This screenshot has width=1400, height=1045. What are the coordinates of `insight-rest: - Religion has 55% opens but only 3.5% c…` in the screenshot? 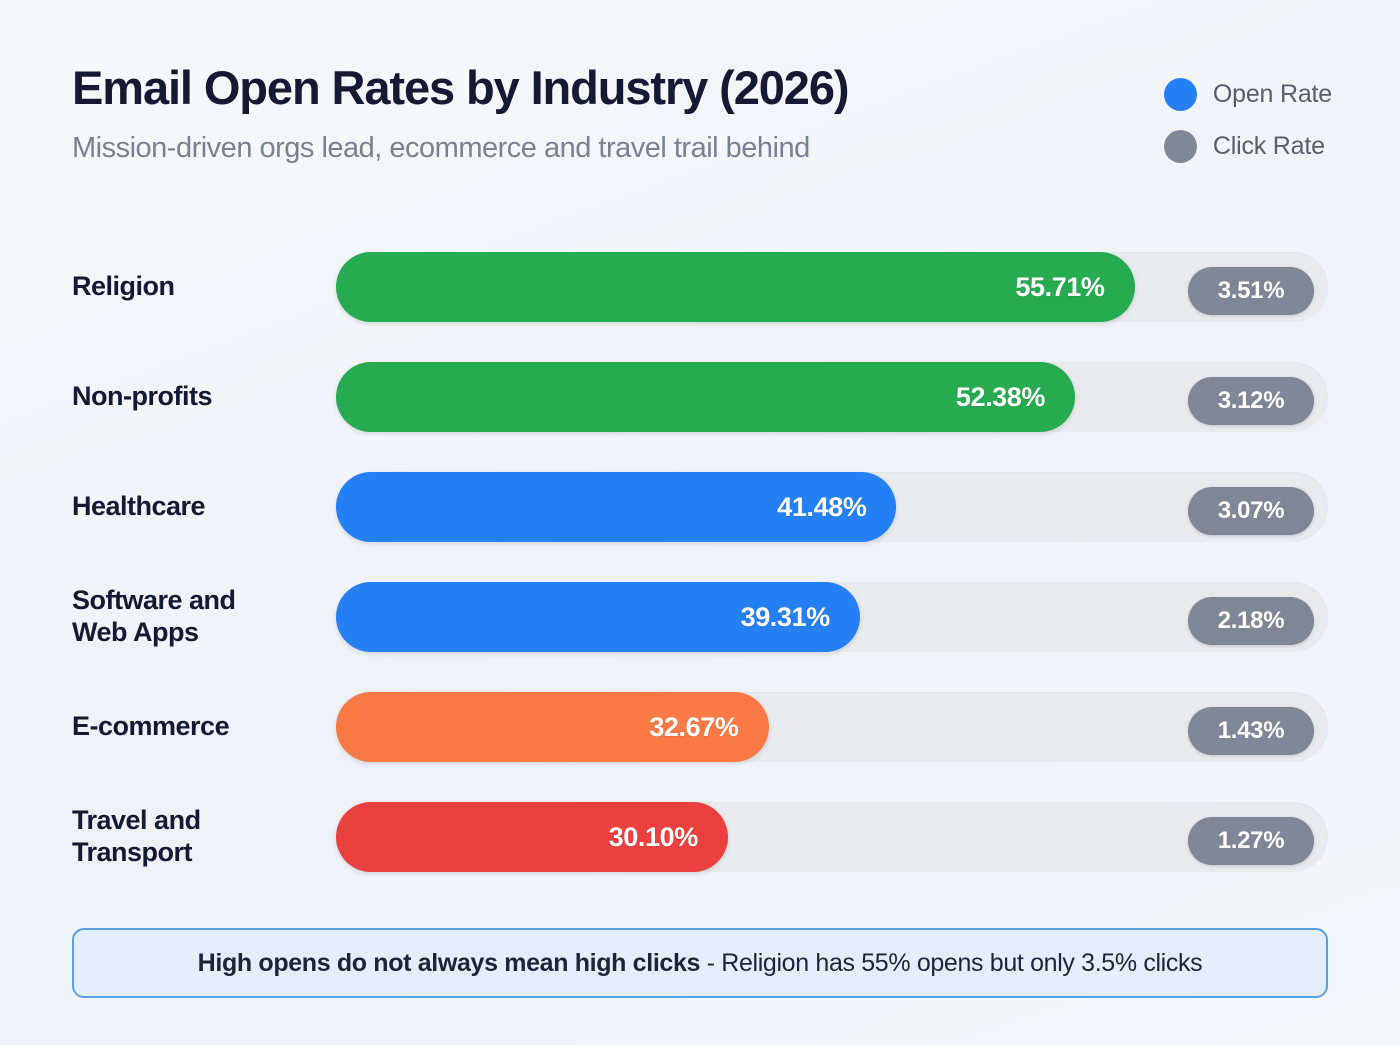 It's located at (951, 962).